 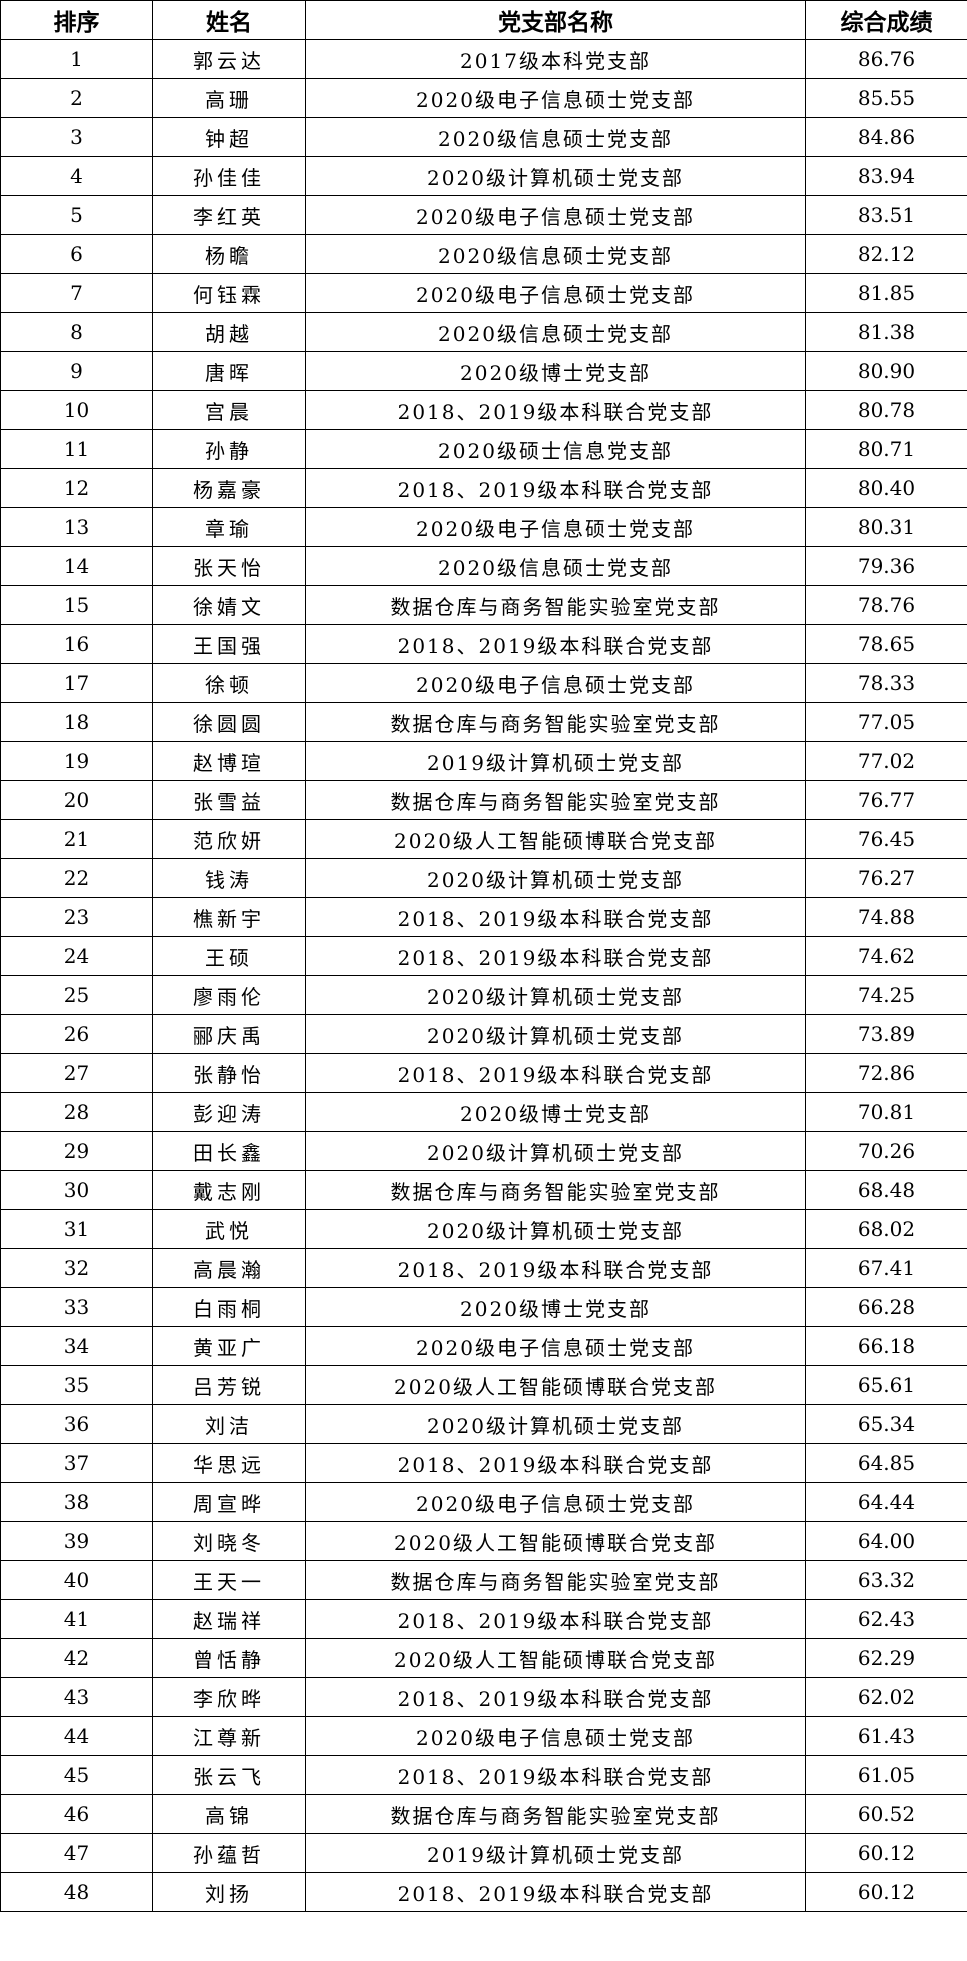 What do you see at coordinates (76, 839) in the screenshot?
I see `rank-cell: 21` at bounding box center [76, 839].